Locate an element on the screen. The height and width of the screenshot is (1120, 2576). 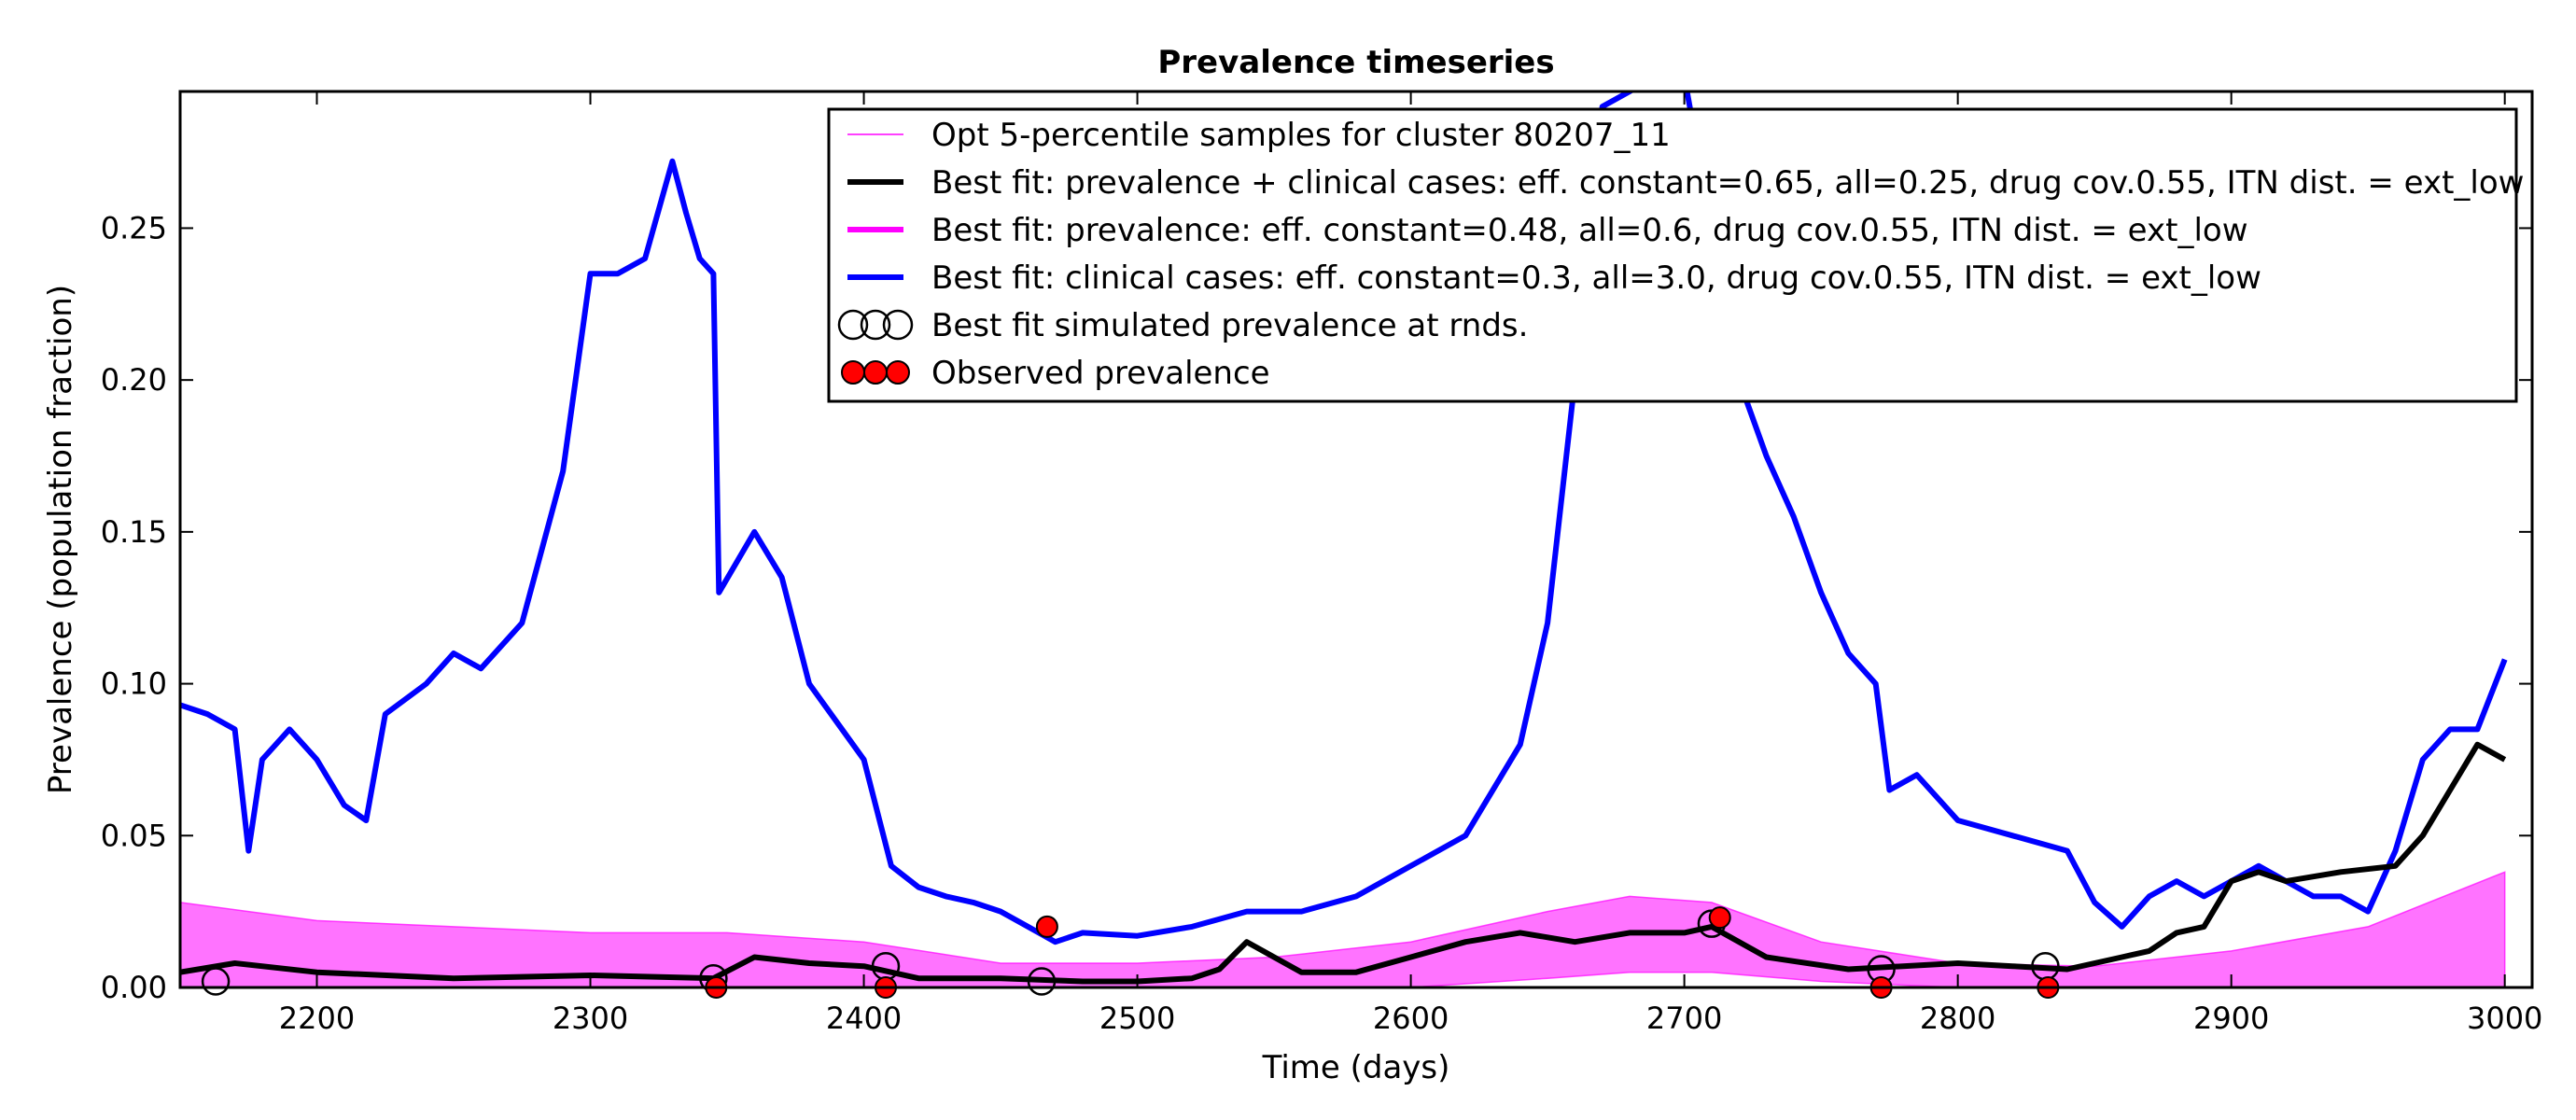
y-tick-label: 0.15 is located at coordinates (134, 532).